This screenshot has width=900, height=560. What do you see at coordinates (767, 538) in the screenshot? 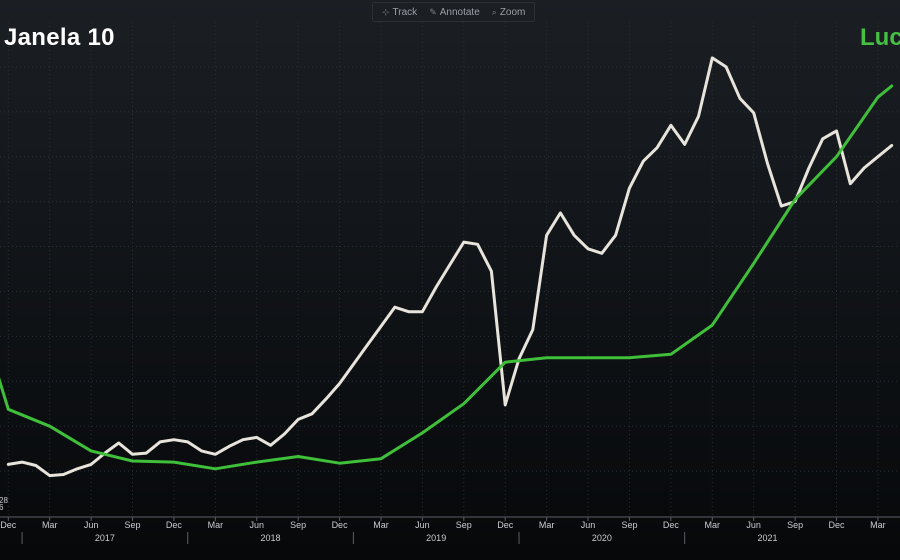
I see `x-year-label: 2021` at bounding box center [767, 538].